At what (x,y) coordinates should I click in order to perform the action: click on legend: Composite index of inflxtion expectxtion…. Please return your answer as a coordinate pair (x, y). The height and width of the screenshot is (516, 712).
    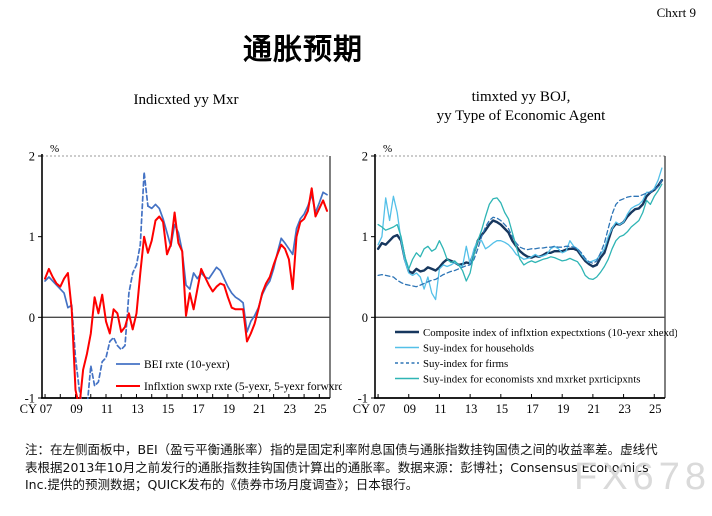
    Looking at the image, I should click on (536, 356).